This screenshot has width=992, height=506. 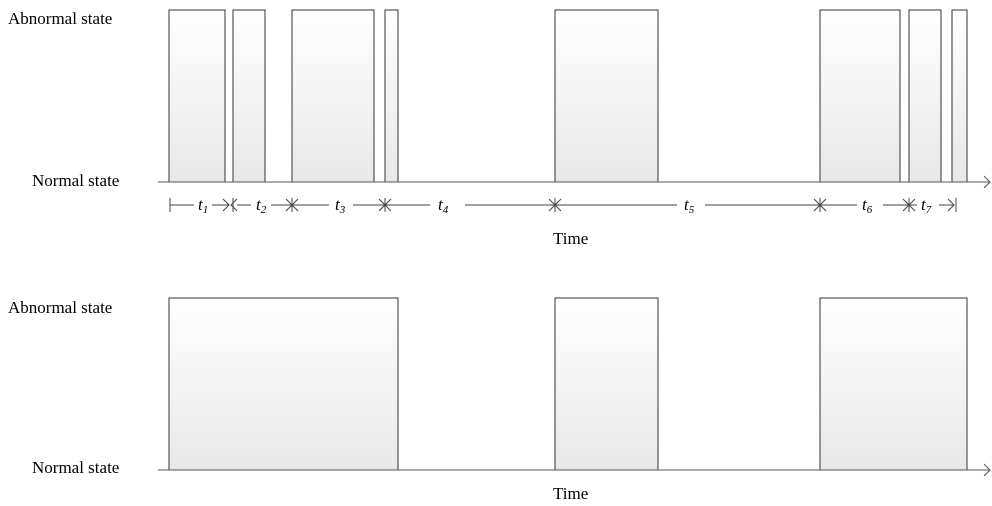 What do you see at coordinates (75, 180) in the screenshot?
I see `top-normal-state-label: Normal state` at bounding box center [75, 180].